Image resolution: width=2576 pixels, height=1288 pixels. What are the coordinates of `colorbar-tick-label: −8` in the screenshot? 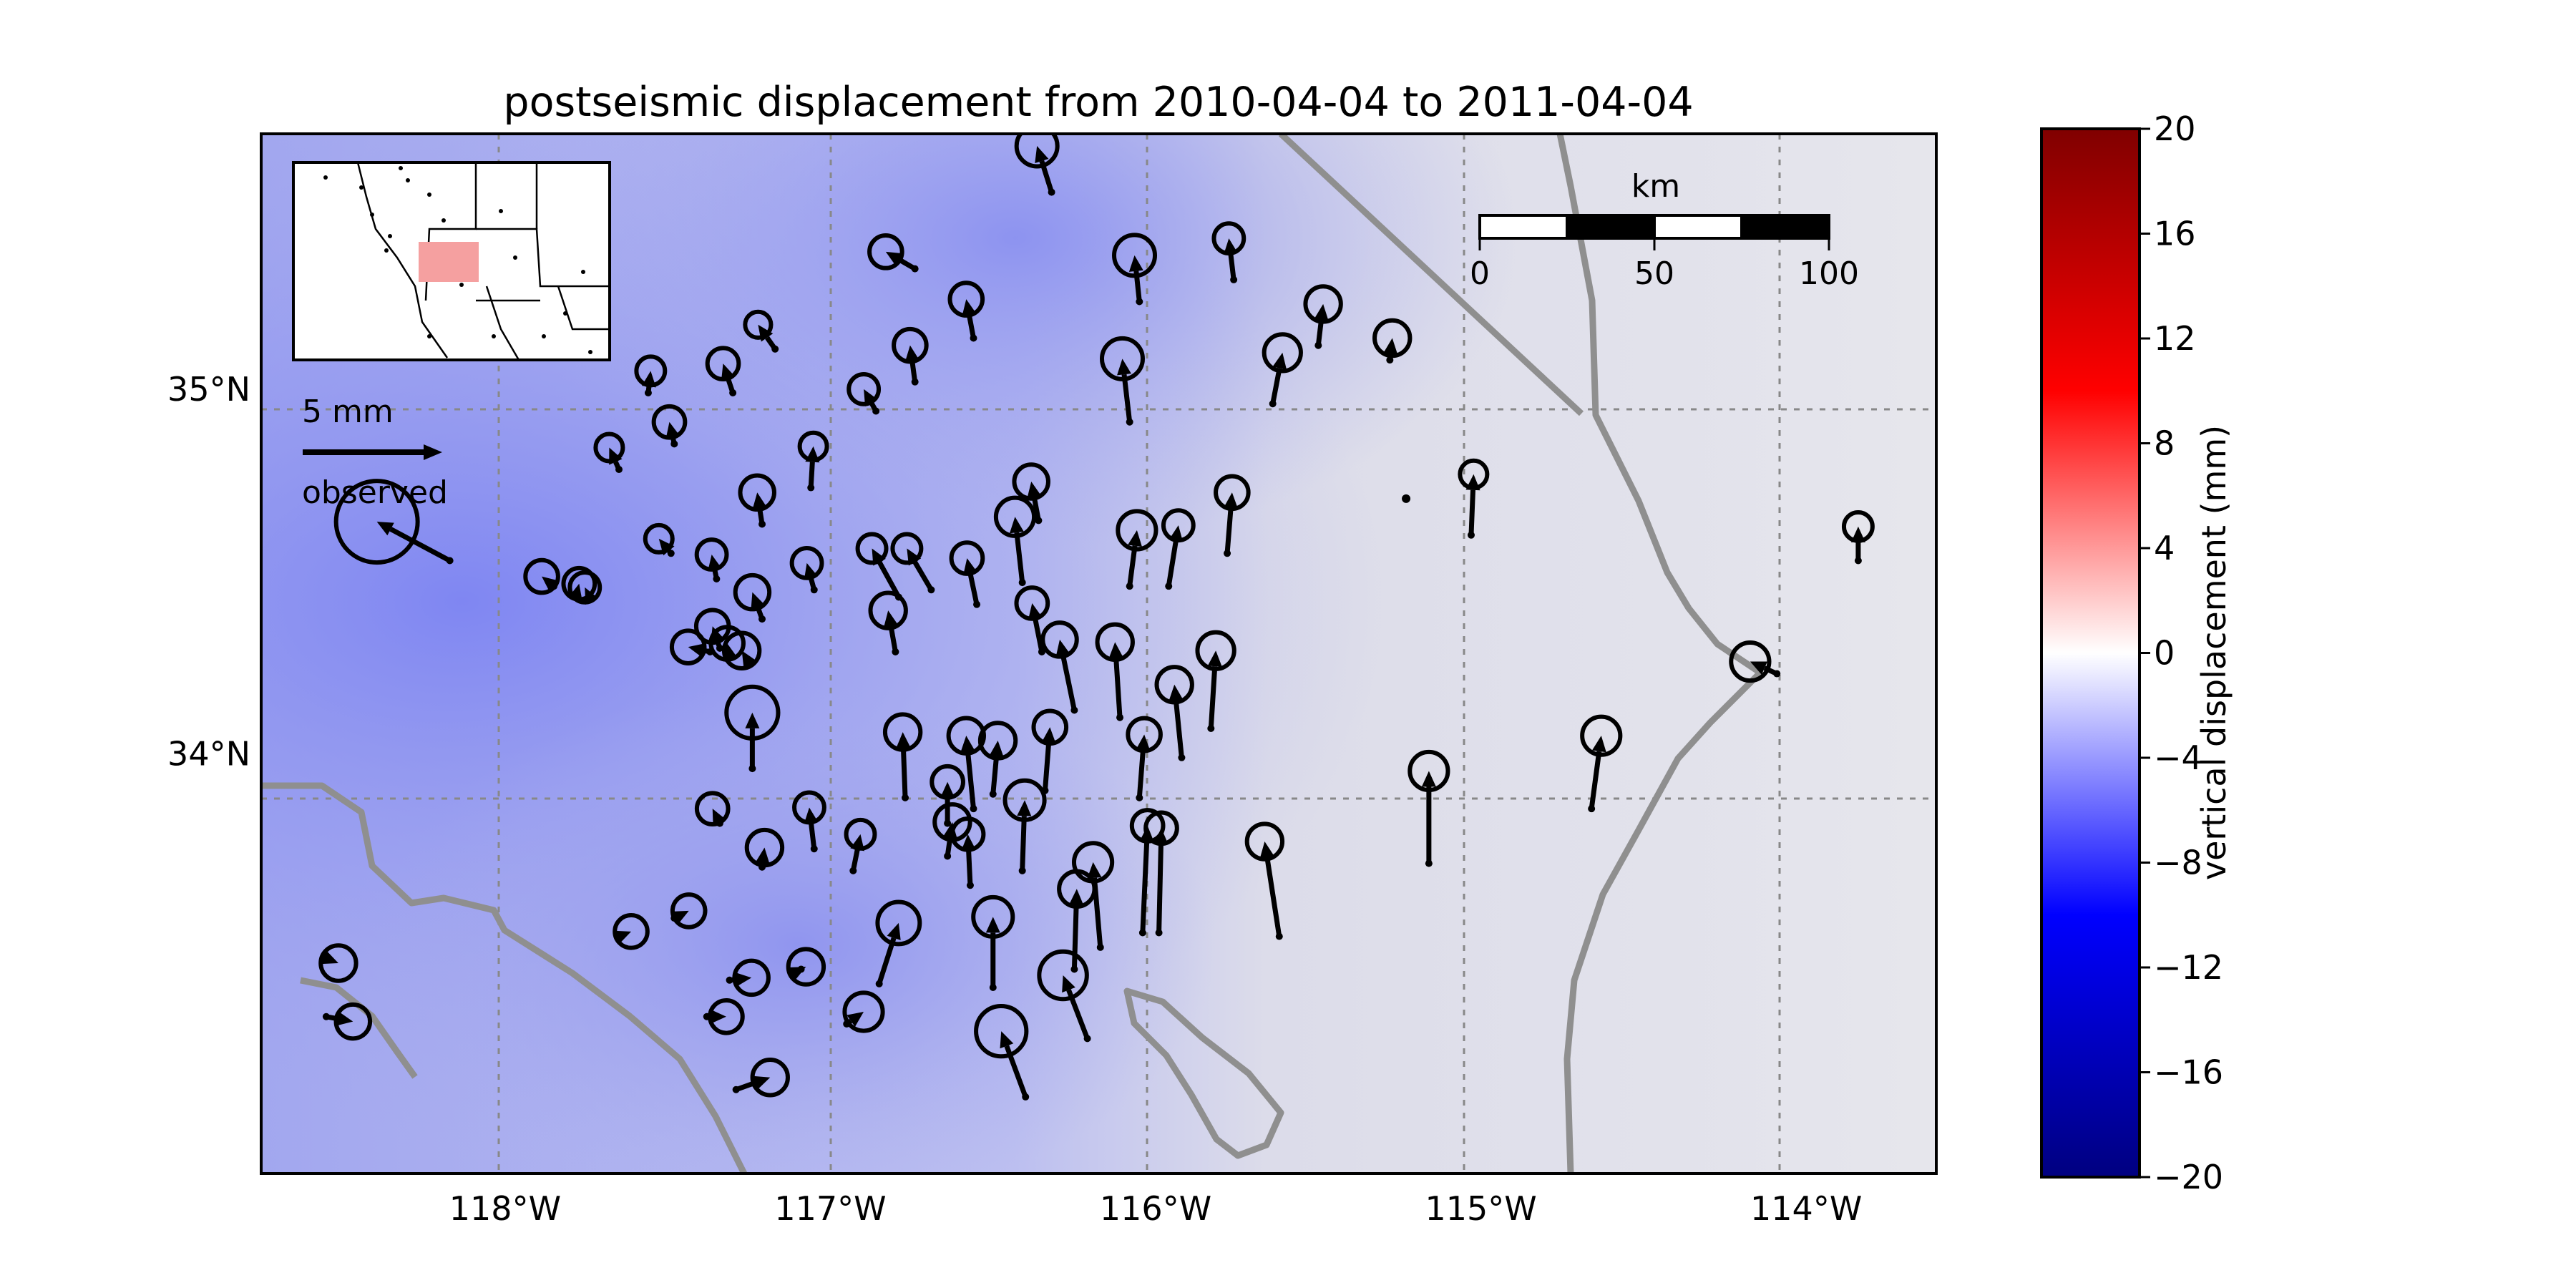 It's located at (2178, 863).